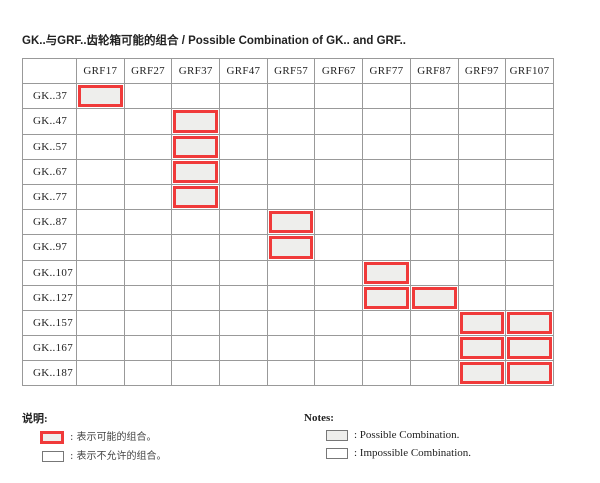 Image resolution: width=600 pixels, height=483 pixels. Describe the element at coordinates (339, 71) in the screenshot. I see `column-header: GRF67` at that location.